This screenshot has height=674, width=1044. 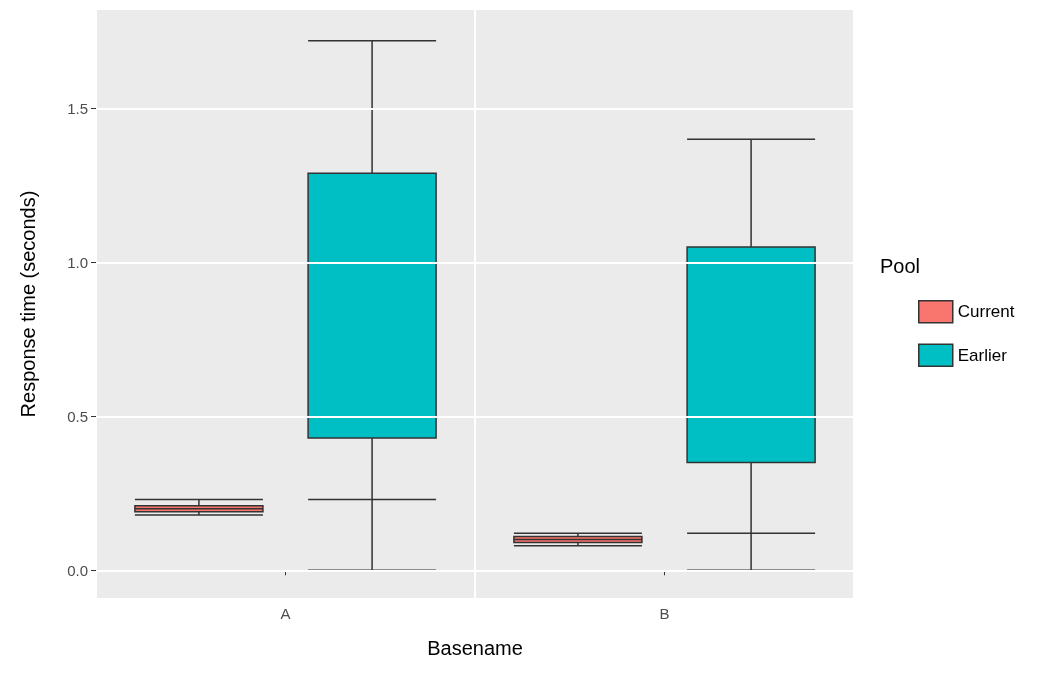 What do you see at coordinates (982, 355) in the screenshot?
I see `legend-label: Earlier` at bounding box center [982, 355].